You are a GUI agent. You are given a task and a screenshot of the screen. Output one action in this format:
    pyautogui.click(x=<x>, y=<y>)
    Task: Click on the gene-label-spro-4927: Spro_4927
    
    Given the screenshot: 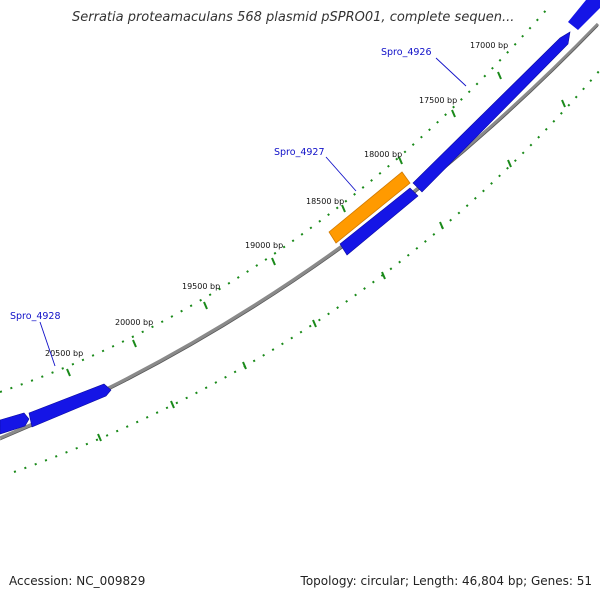 What is the action you would take?
    pyautogui.click(x=299, y=152)
    